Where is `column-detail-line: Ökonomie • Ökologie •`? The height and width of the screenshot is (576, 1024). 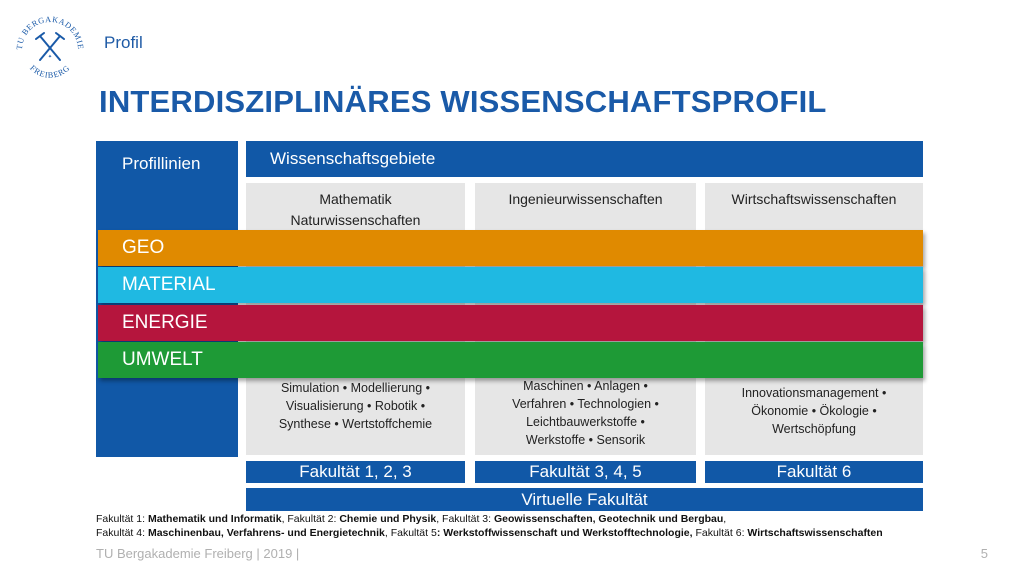
column-detail-line: Ökonomie • Ökologie • is located at coordinates (814, 411).